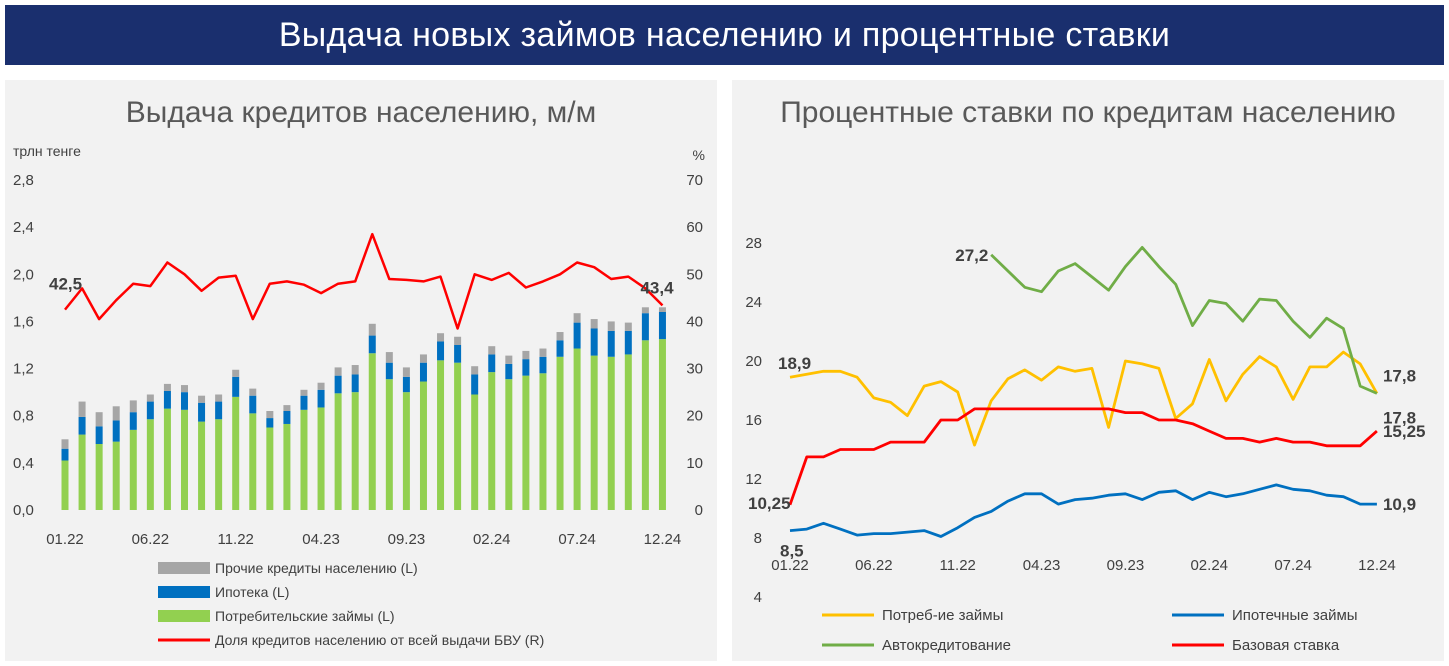  I want to click on left-y-tick-label: 0,0, so click(23, 510).